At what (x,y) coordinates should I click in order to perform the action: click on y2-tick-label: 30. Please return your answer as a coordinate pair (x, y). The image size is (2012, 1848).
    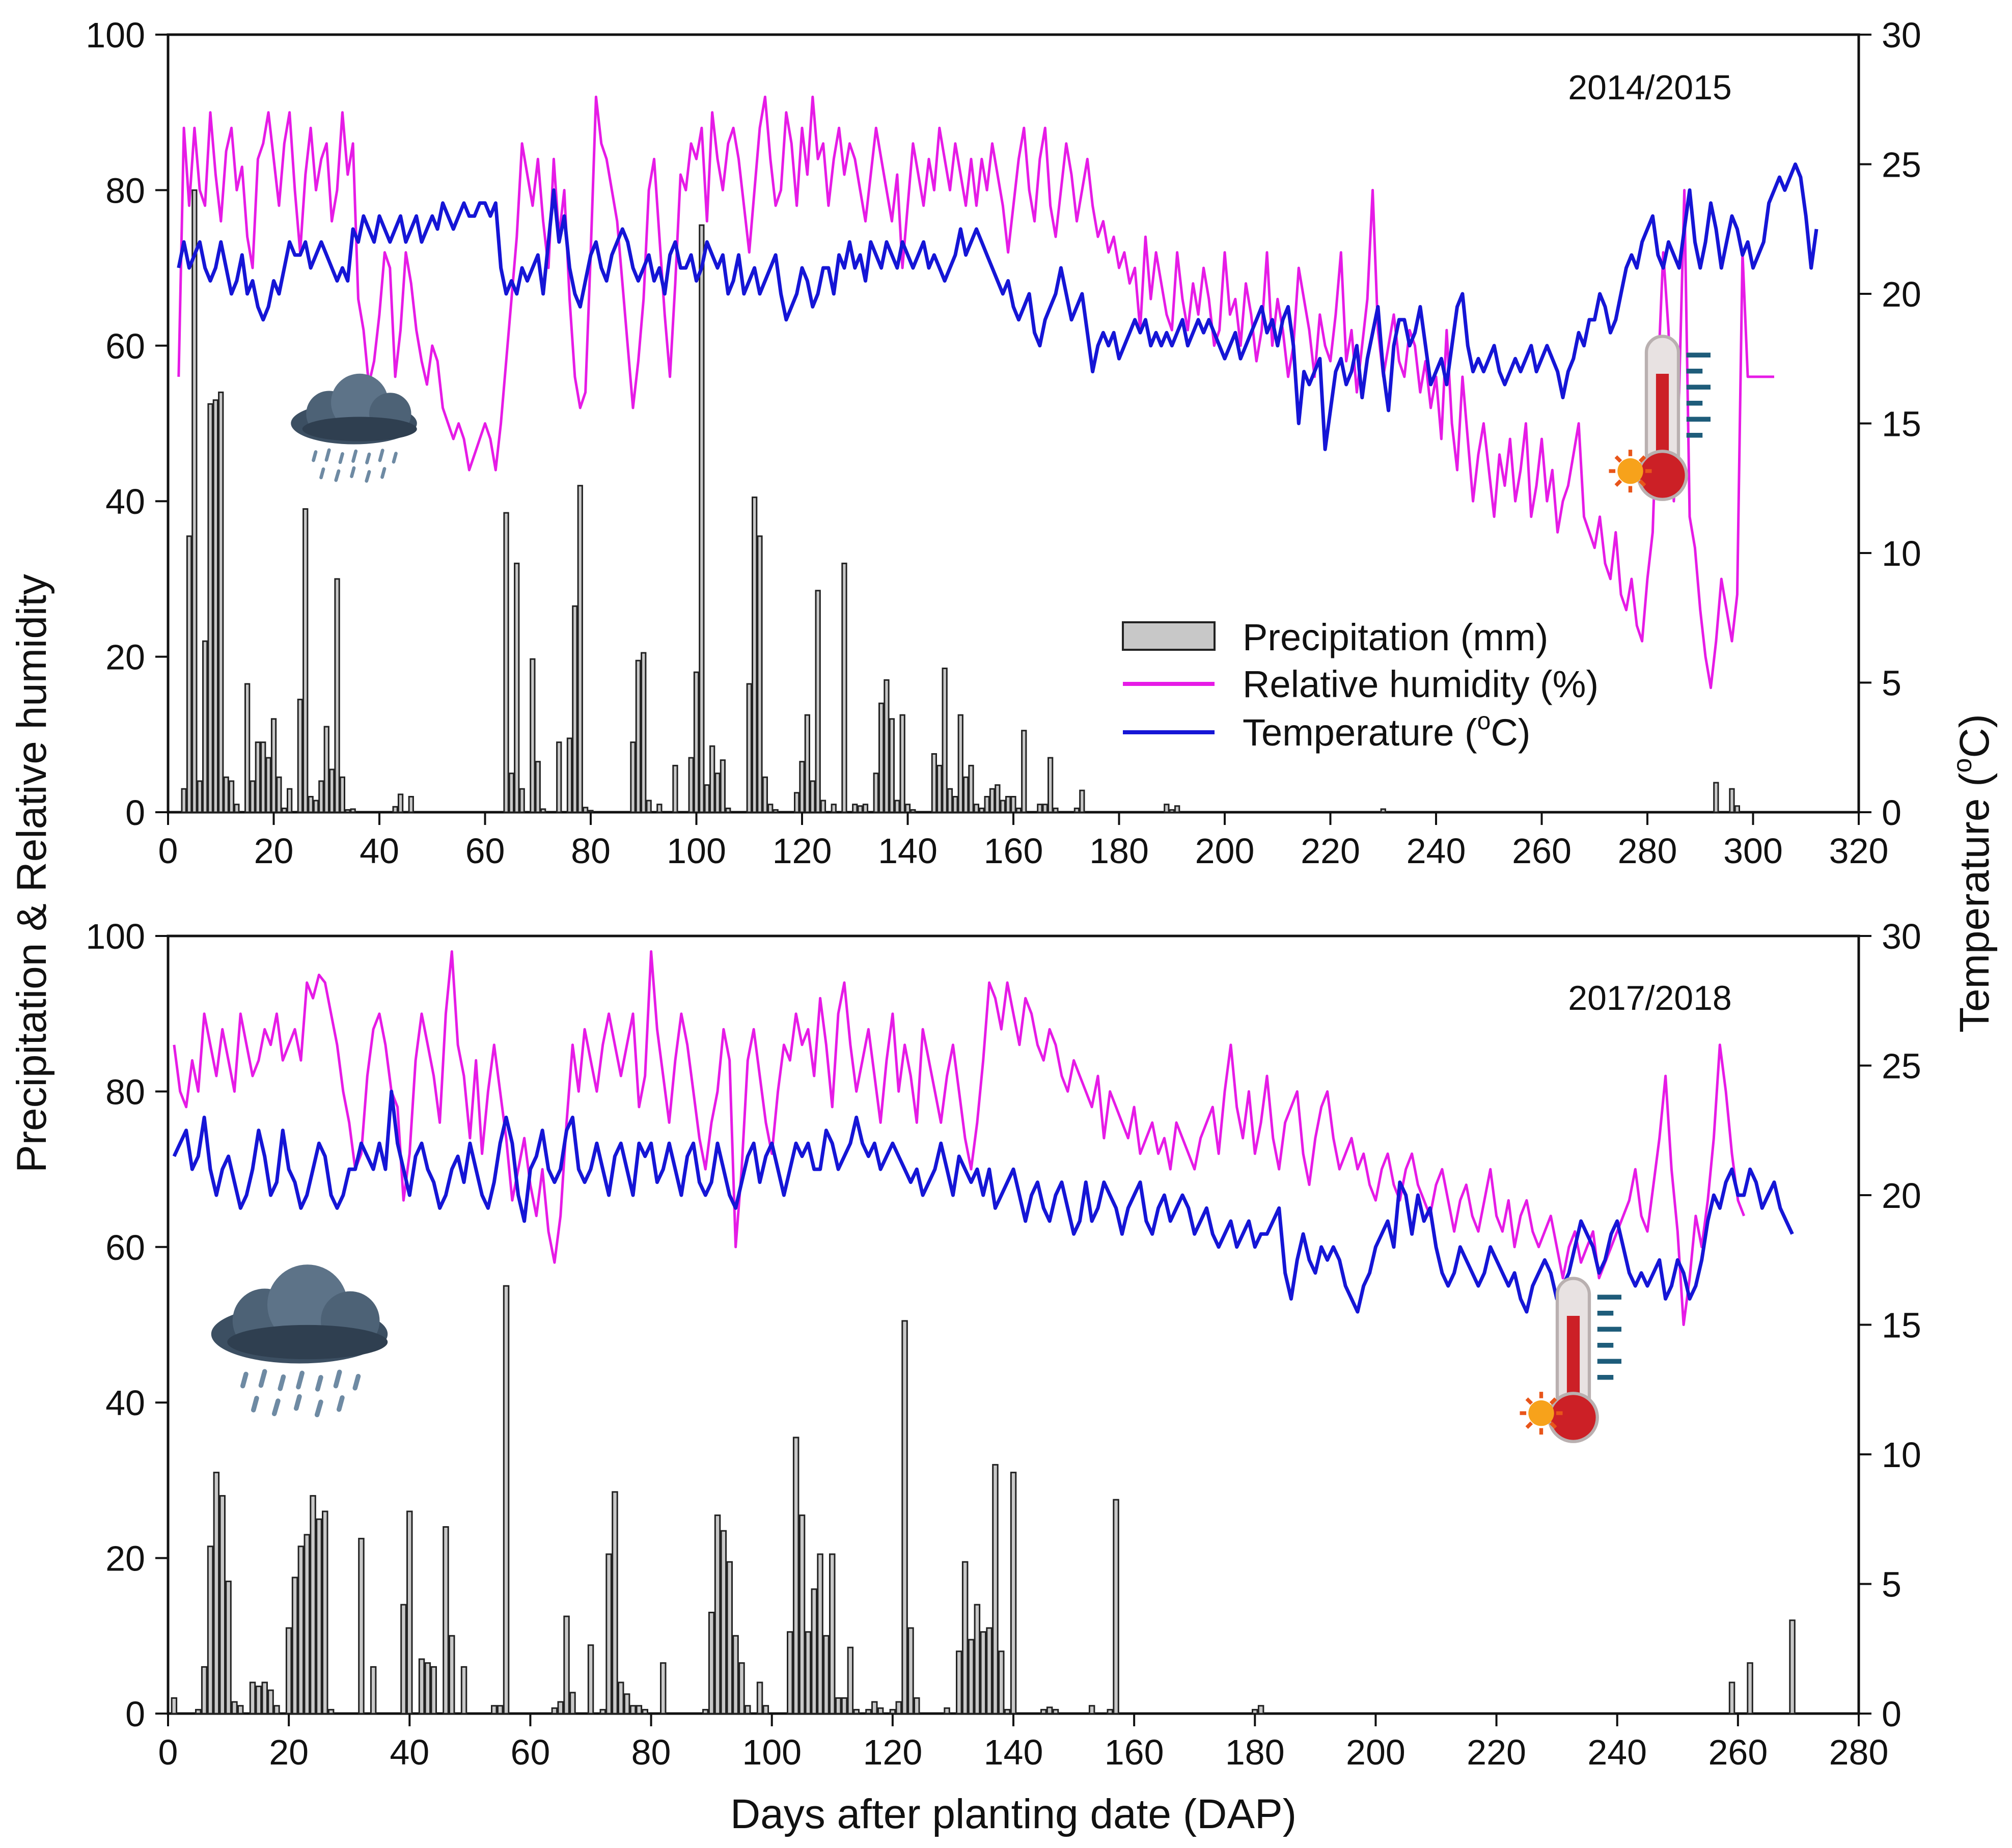
    Looking at the image, I should click on (1901, 35).